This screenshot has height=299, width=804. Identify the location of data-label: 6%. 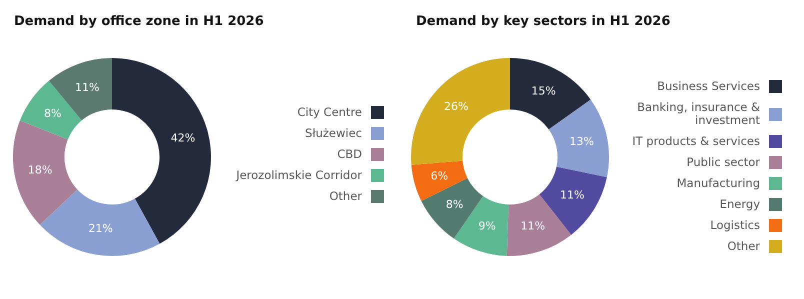
(439, 175).